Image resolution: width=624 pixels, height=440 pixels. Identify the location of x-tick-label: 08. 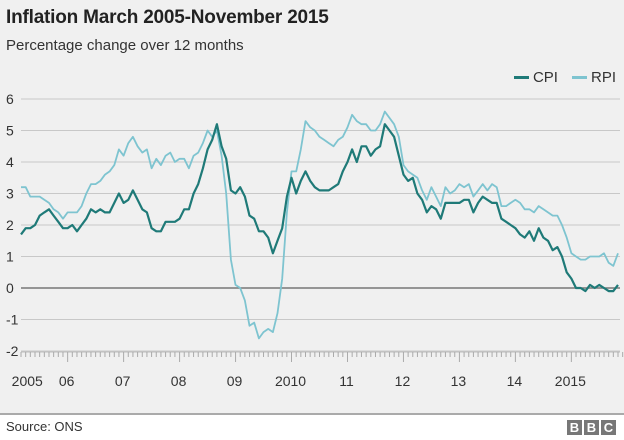
(179, 381).